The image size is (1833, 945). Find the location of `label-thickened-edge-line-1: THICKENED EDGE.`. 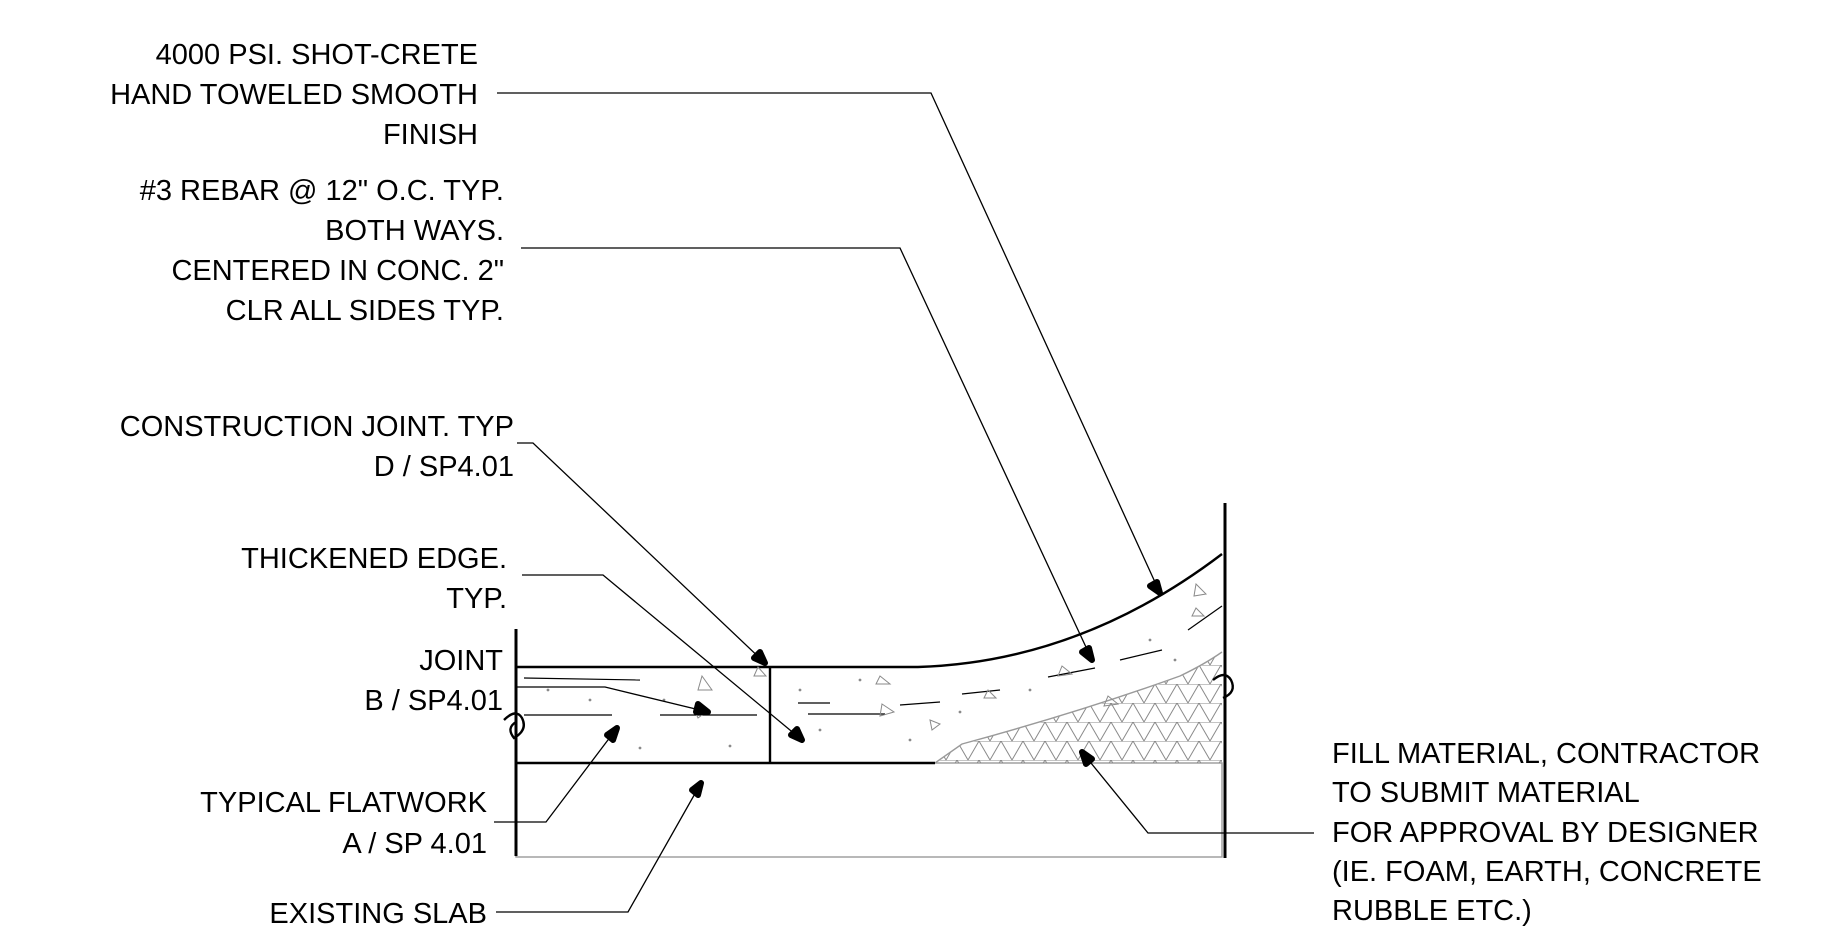

label-thickened-edge-line-1: THICKENED EDGE. is located at coordinates (374, 559).